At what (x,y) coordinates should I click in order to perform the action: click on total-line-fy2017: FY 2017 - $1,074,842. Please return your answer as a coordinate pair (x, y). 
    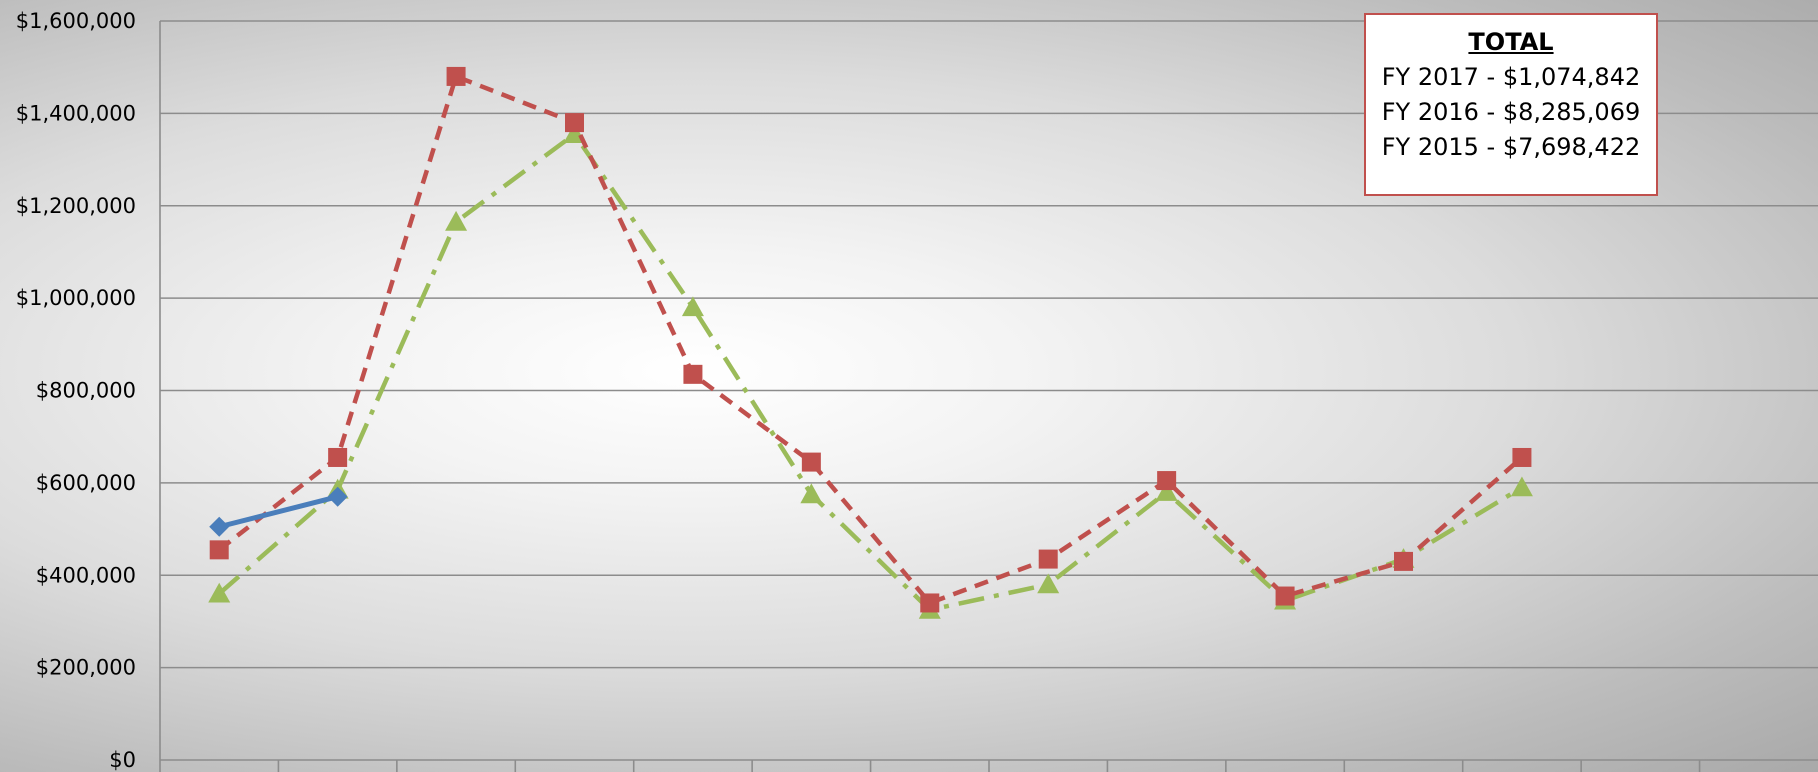
    Looking at the image, I should click on (1511, 77).